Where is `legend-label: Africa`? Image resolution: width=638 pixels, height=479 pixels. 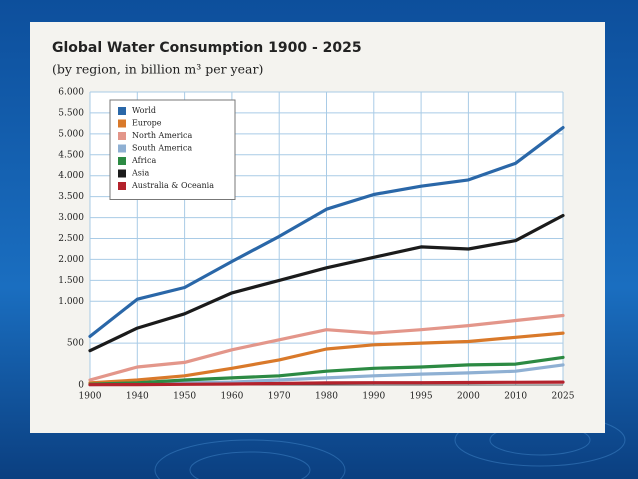
legend-label: Africa is located at coordinates (143, 160).